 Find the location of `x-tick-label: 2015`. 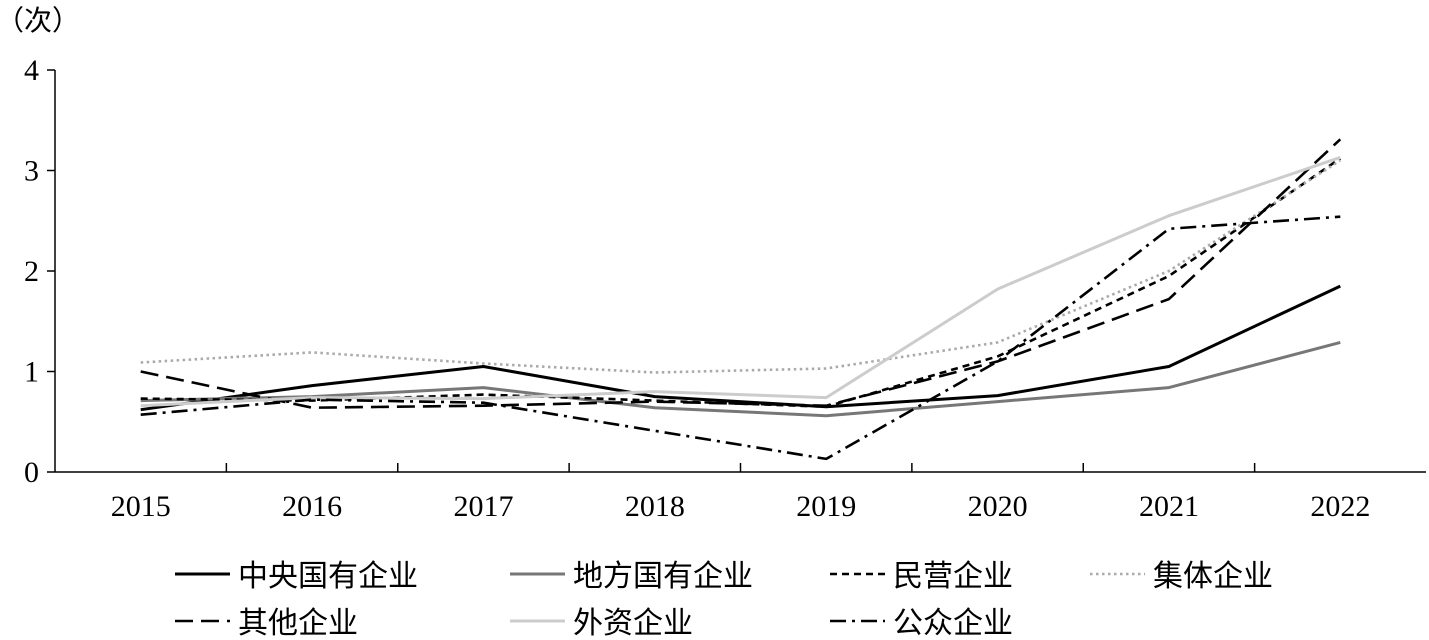

x-tick-label: 2015 is located at coordinates (141, 506).